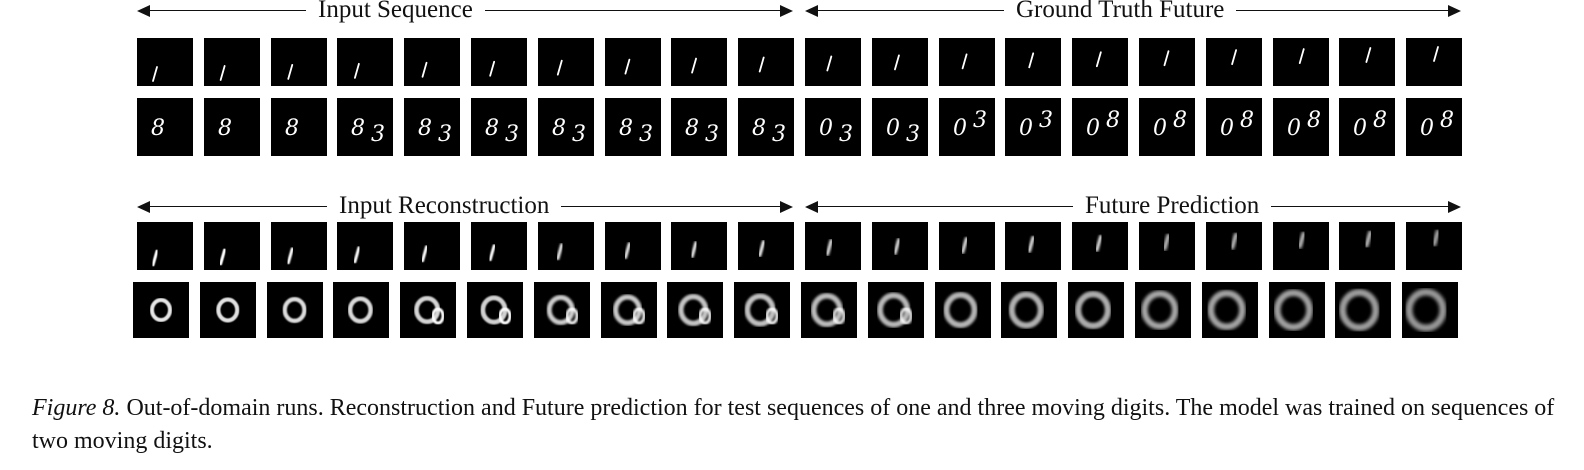 The height and width of the screenshot is (470, 1584). I want to click on input-reconstruction-header: Input Reconstruction, so click(465, 206).